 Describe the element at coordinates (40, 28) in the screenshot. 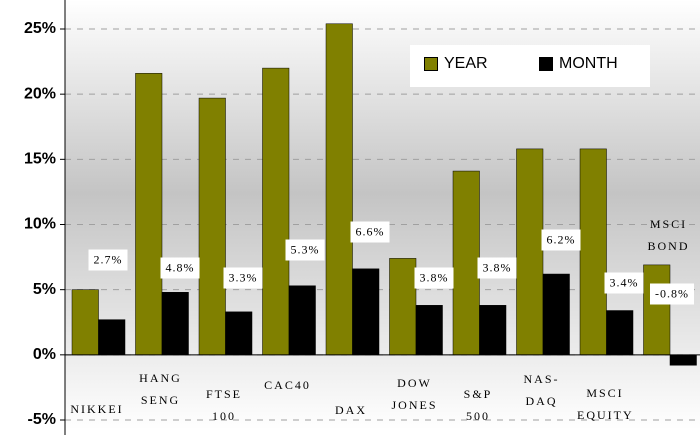

I see `y-tick-label: 25%` at that location.